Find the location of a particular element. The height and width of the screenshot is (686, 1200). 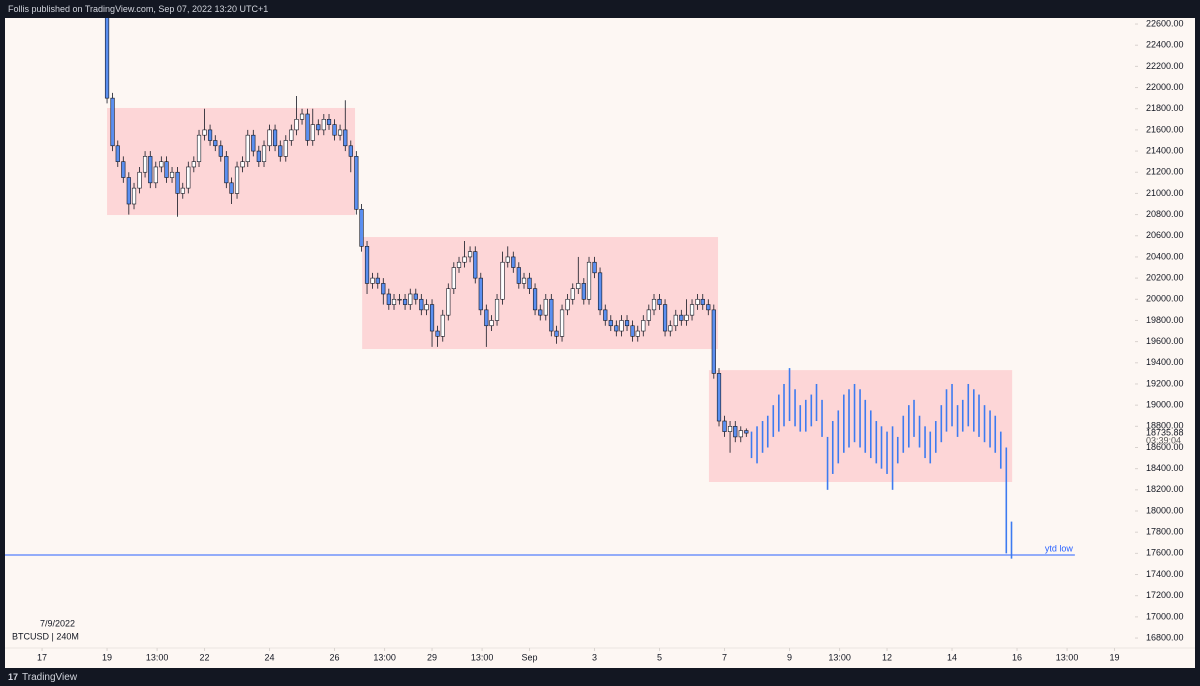

y-tick-label: 22400.00 is located at coordinates (1165, 45).